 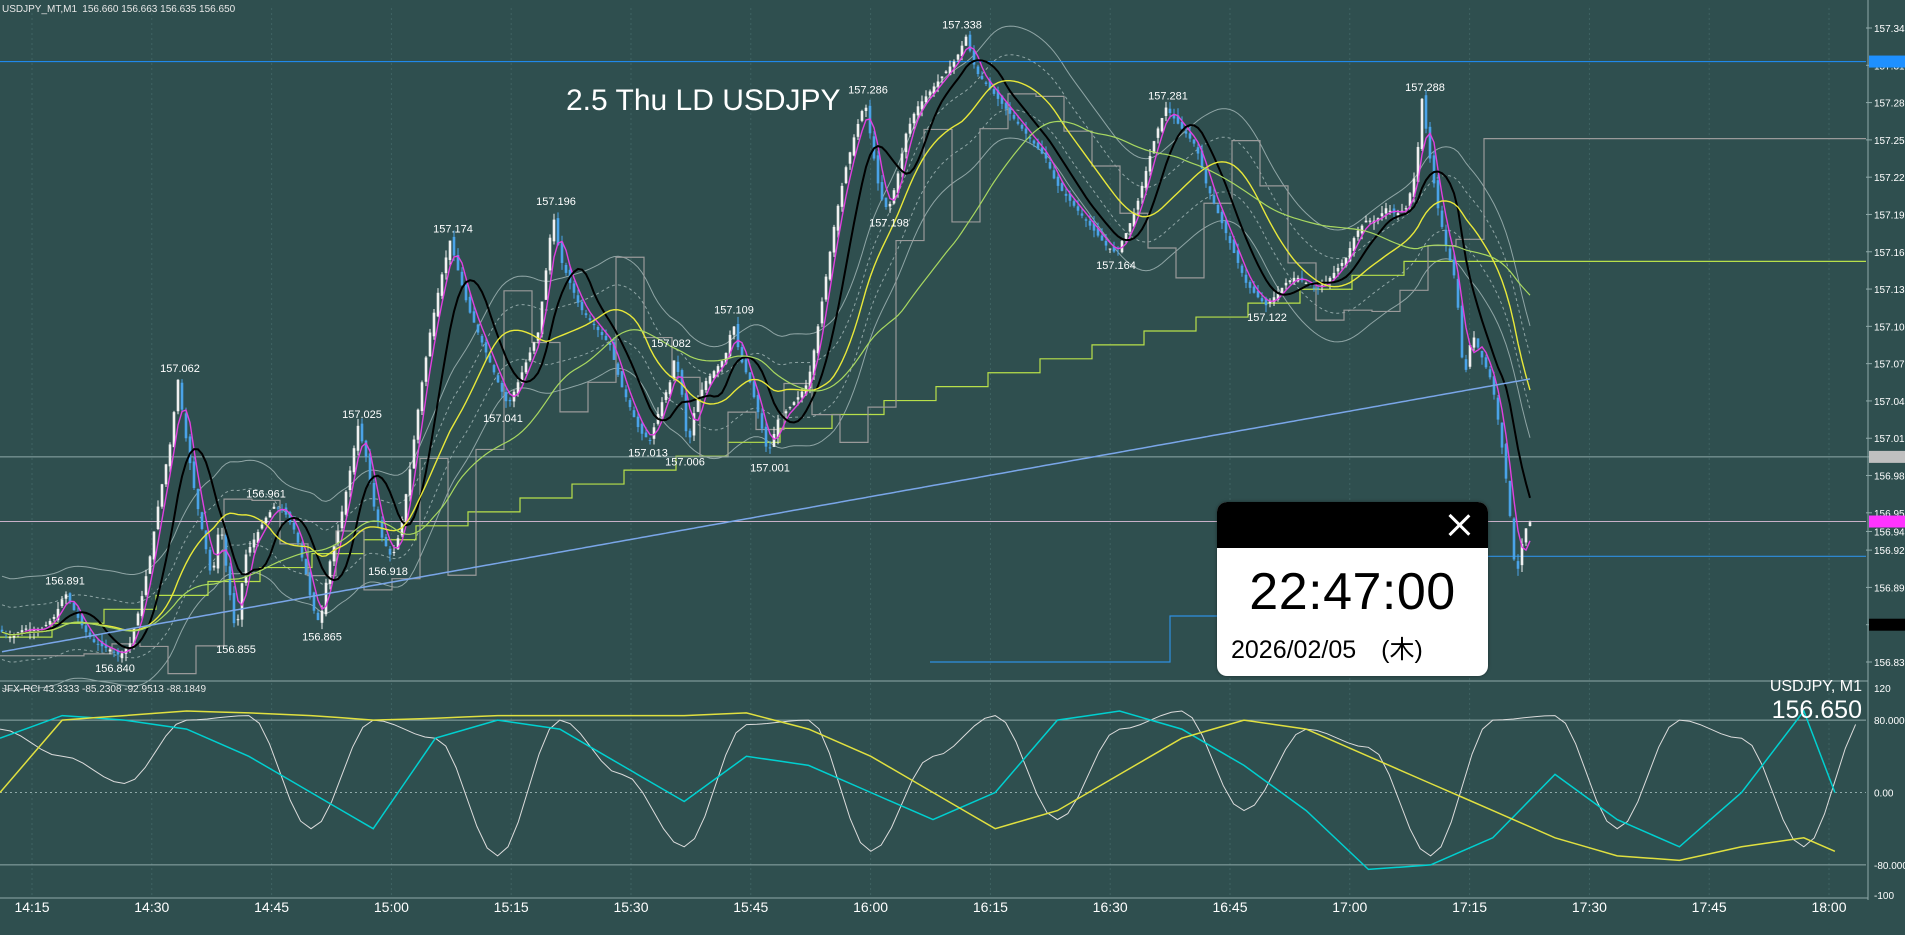 I want to click on time-tick-label: 14:15, so click(x=31, y=907).